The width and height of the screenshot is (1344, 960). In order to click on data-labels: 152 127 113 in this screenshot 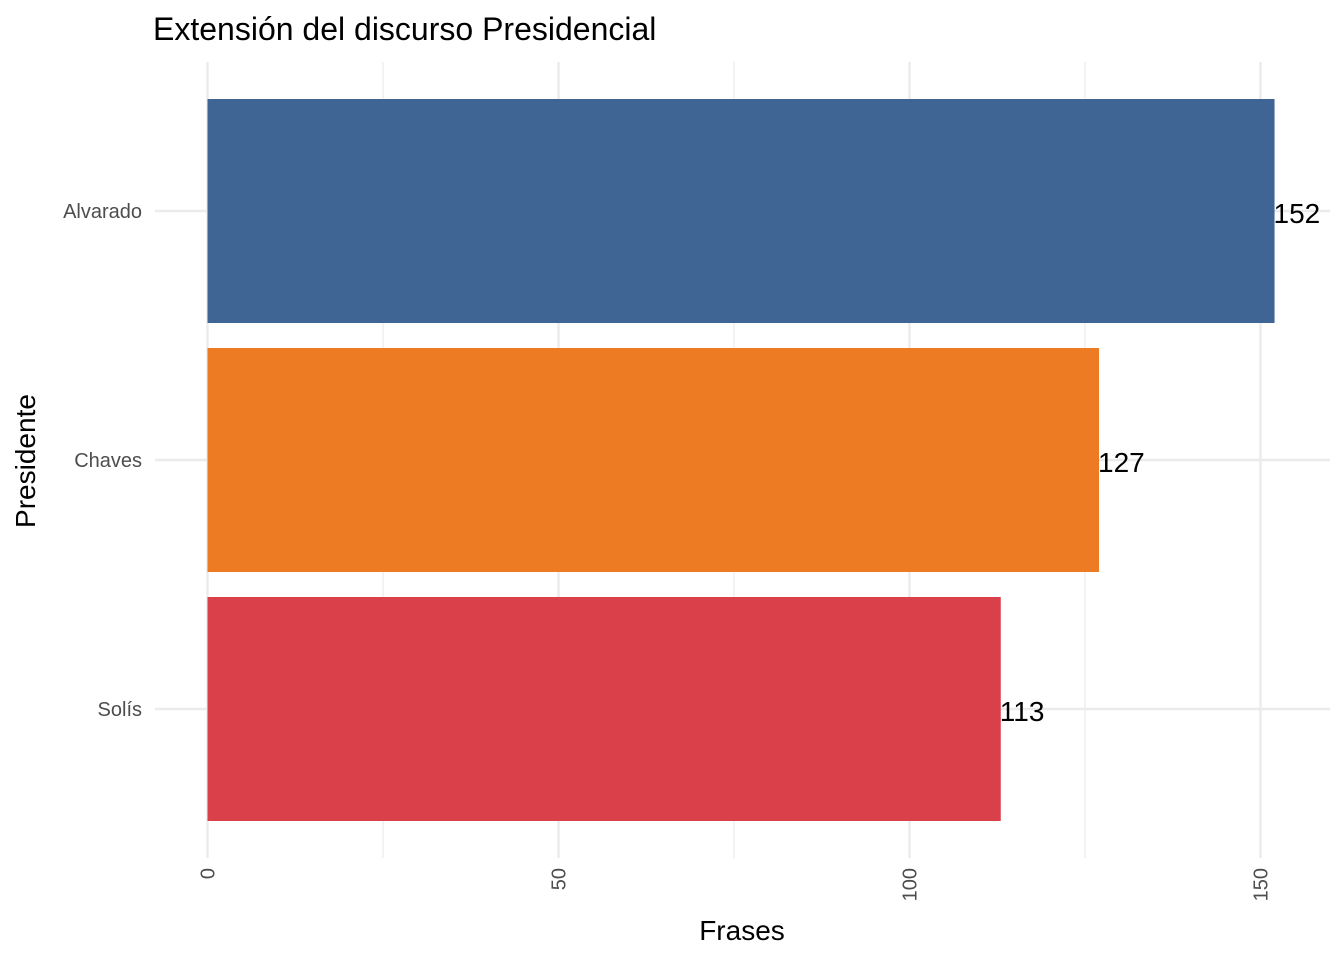, I will do `click(1160, 462)`.